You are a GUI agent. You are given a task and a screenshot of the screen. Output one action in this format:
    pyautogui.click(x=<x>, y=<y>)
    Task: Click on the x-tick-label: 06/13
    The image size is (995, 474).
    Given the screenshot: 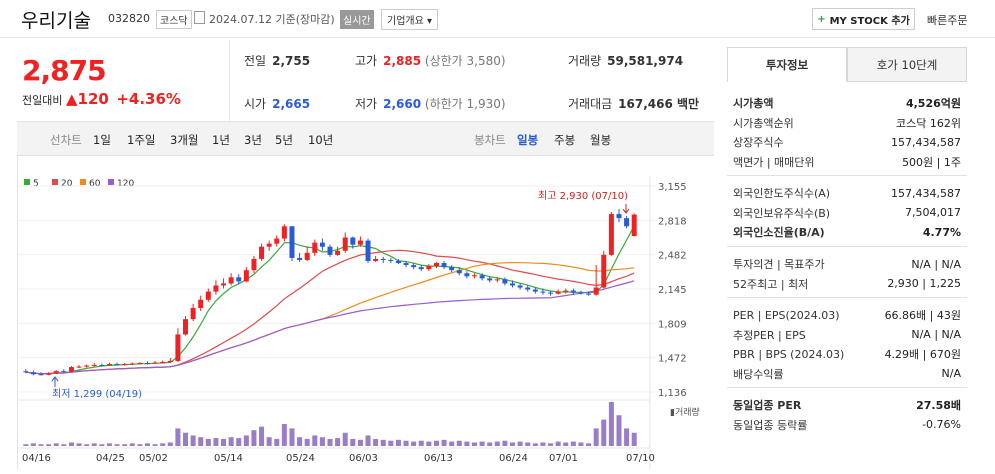 What is the action you would take?
    pyautogui.click(x=438, y=458)
    